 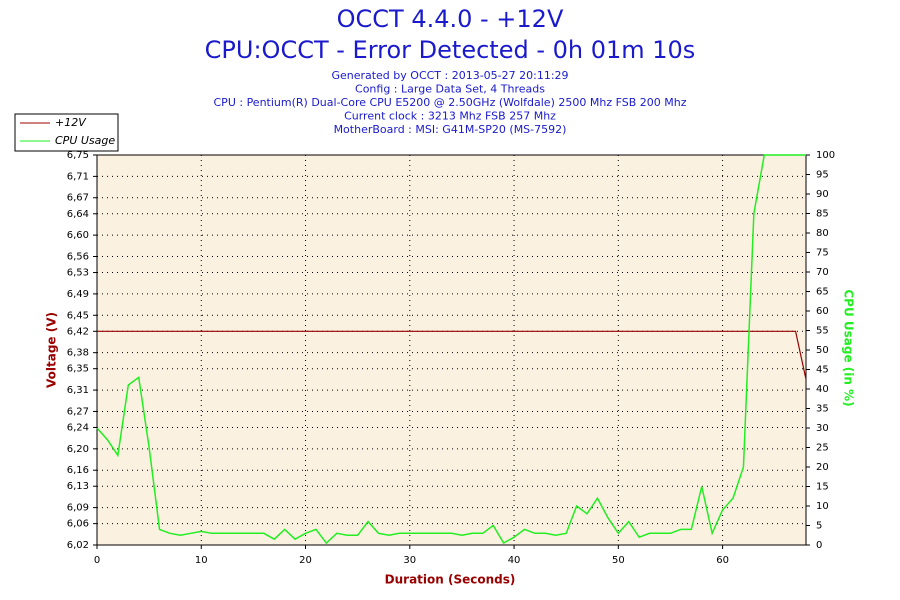 I want to click on x-tick-label: 20, so click(x=305, y=560).